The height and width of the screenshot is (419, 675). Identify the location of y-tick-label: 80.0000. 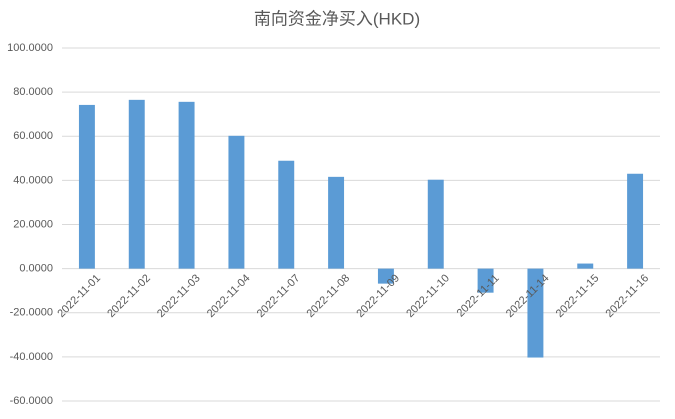
(33, 92).